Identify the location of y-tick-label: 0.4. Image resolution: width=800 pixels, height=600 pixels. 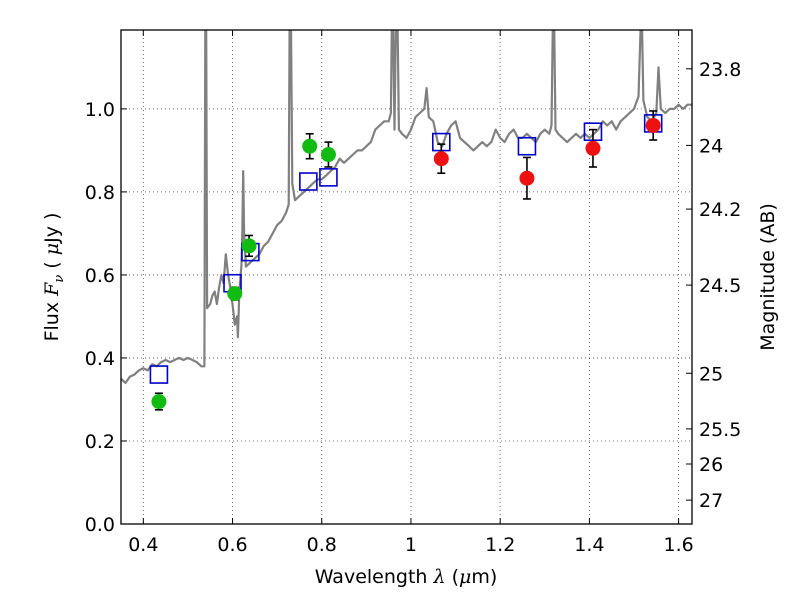
(100, 359).